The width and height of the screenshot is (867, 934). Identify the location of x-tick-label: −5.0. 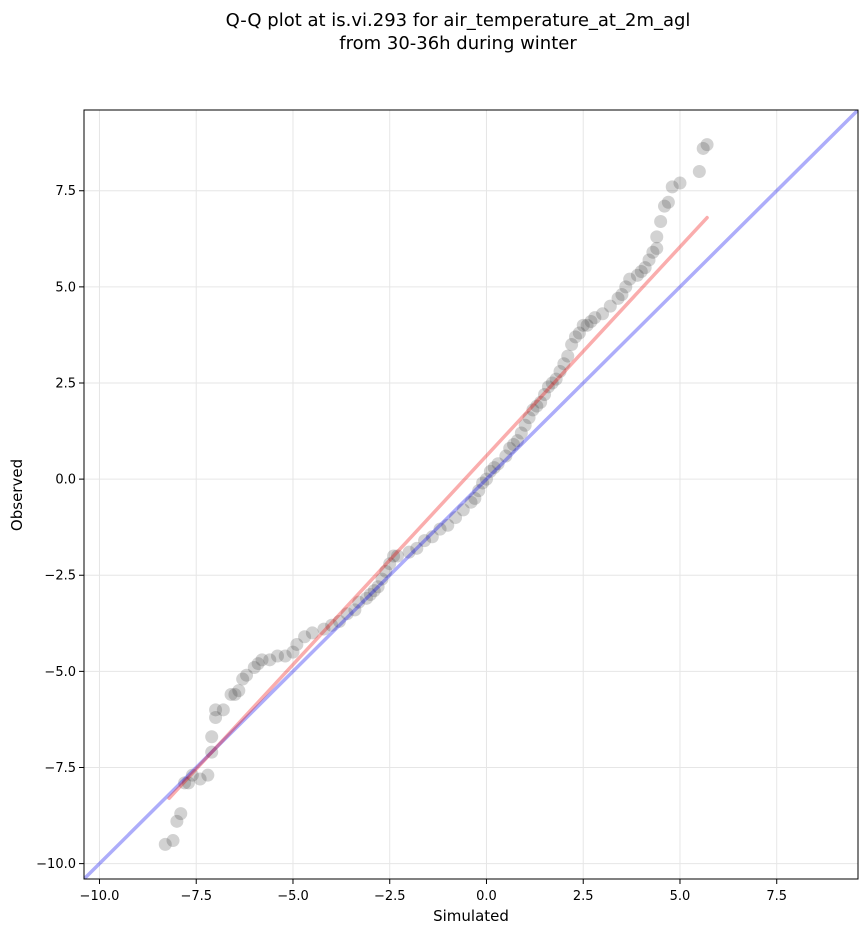
(293, 896).